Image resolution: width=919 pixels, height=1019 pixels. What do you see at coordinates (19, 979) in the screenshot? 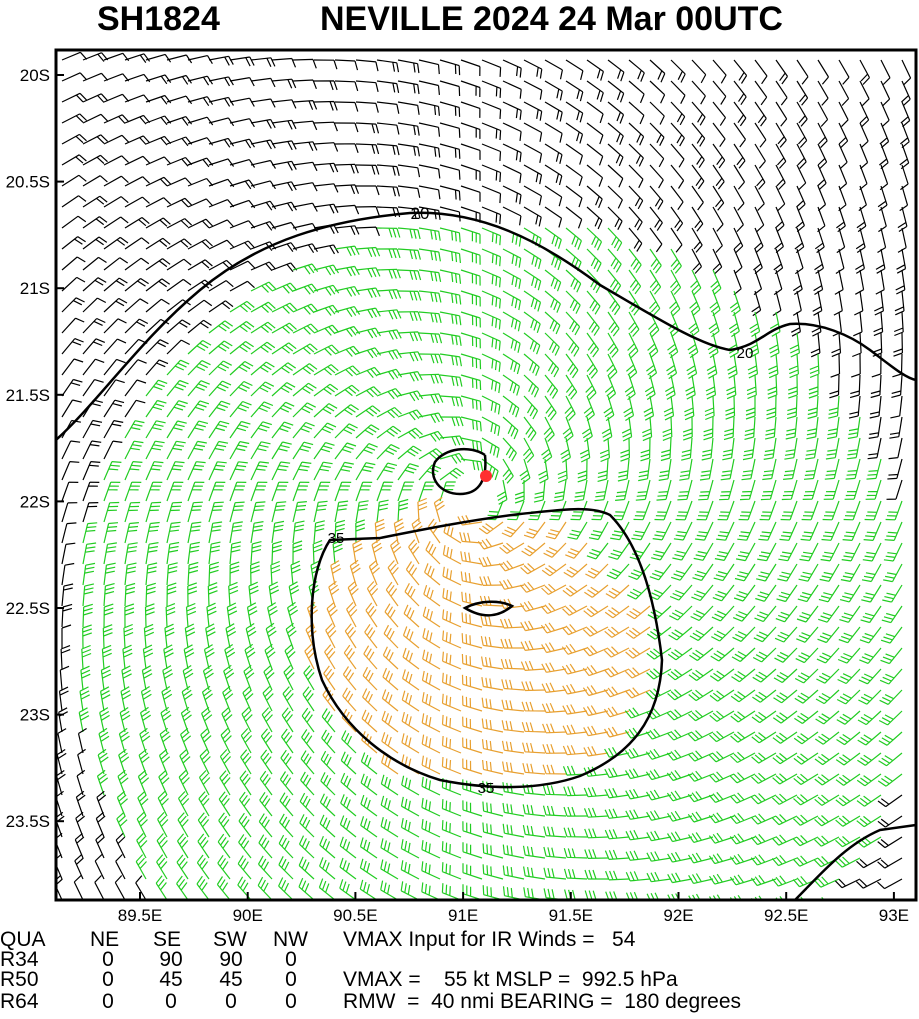
I see `table-cell: R50` at bounding box center [19, 979].